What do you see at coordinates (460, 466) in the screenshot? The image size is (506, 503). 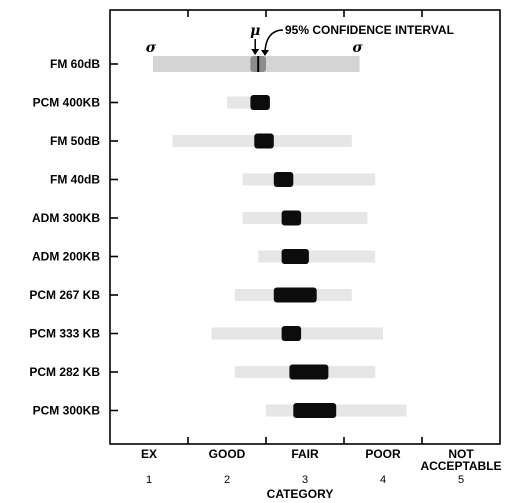 I see `x-tick-word: ACCEPTABLE` at bounding box center [460, 466].